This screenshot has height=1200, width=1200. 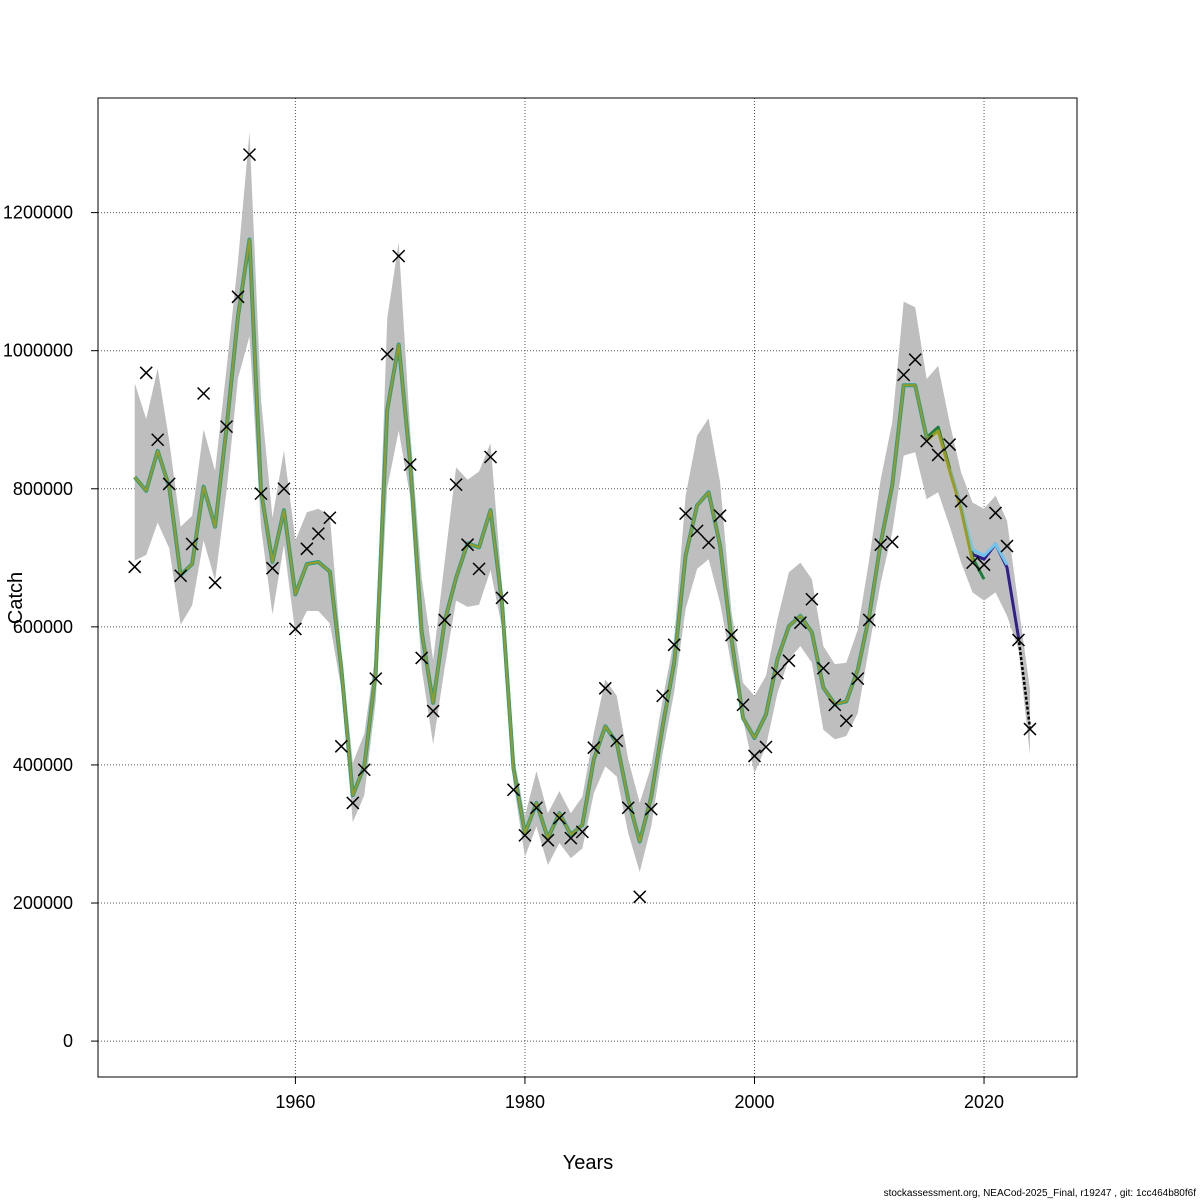 I want to click on x-tick-label: 2020, so click(x=984, y=1102).